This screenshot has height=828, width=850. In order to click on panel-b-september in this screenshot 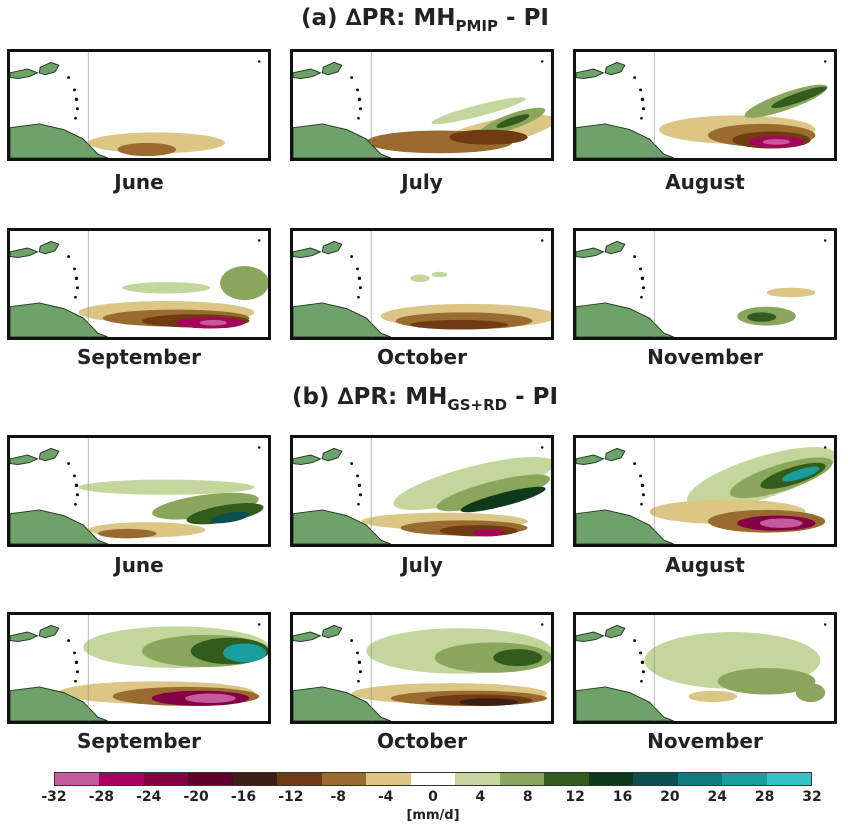, I will do `click(139, 668)`.